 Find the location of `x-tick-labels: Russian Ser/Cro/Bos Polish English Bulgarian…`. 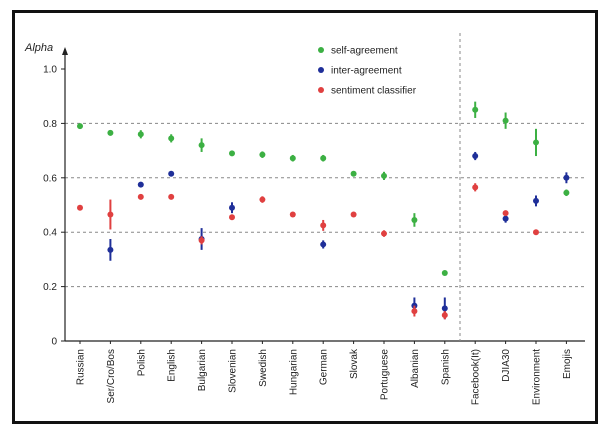

x-tick-labels: Russian Ser/Cro/Bos Polish English Bulgarian… is located at coordinates (324, 373).